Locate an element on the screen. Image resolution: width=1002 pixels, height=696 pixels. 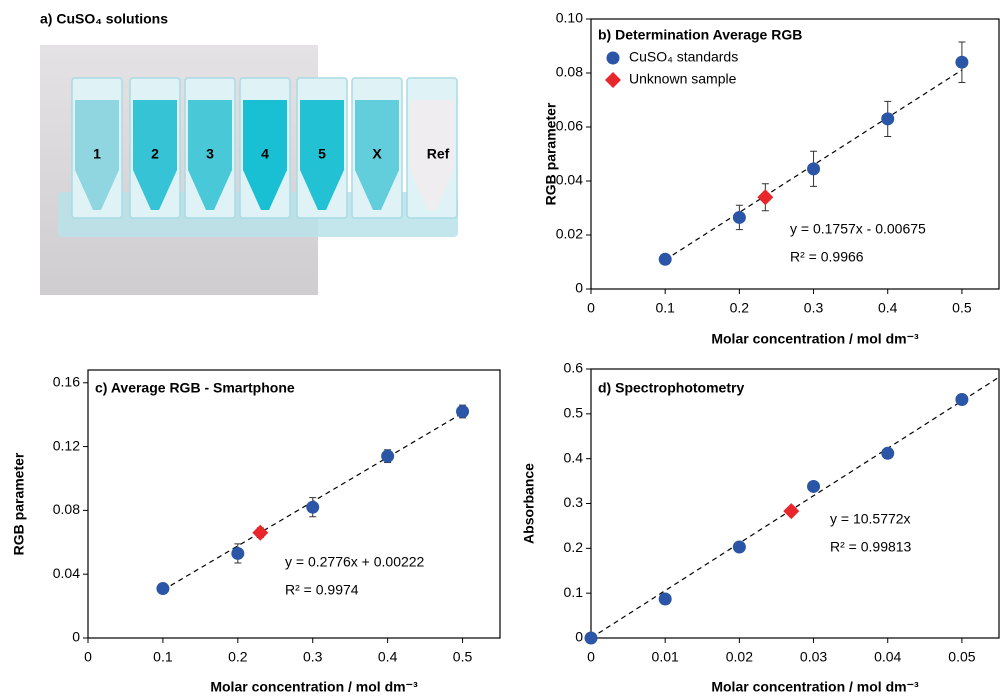
y-axis-label: Absorbance is located at coordinates (529, 503).